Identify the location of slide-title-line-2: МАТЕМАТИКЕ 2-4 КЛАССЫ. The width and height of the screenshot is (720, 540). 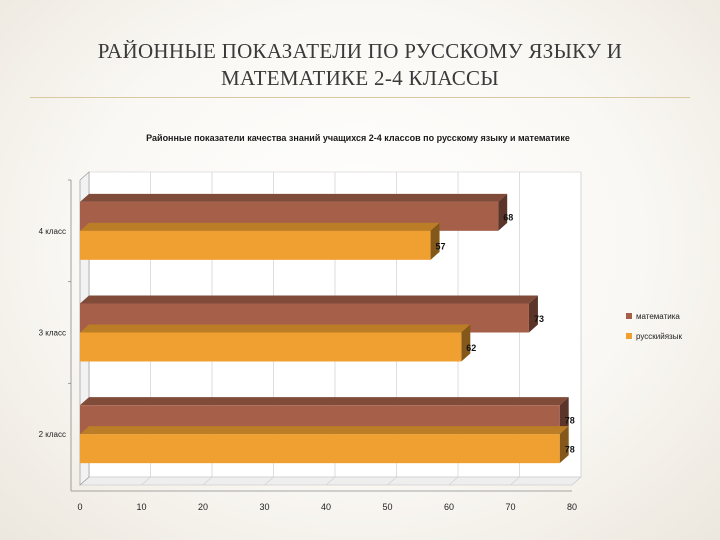
(360, 78).